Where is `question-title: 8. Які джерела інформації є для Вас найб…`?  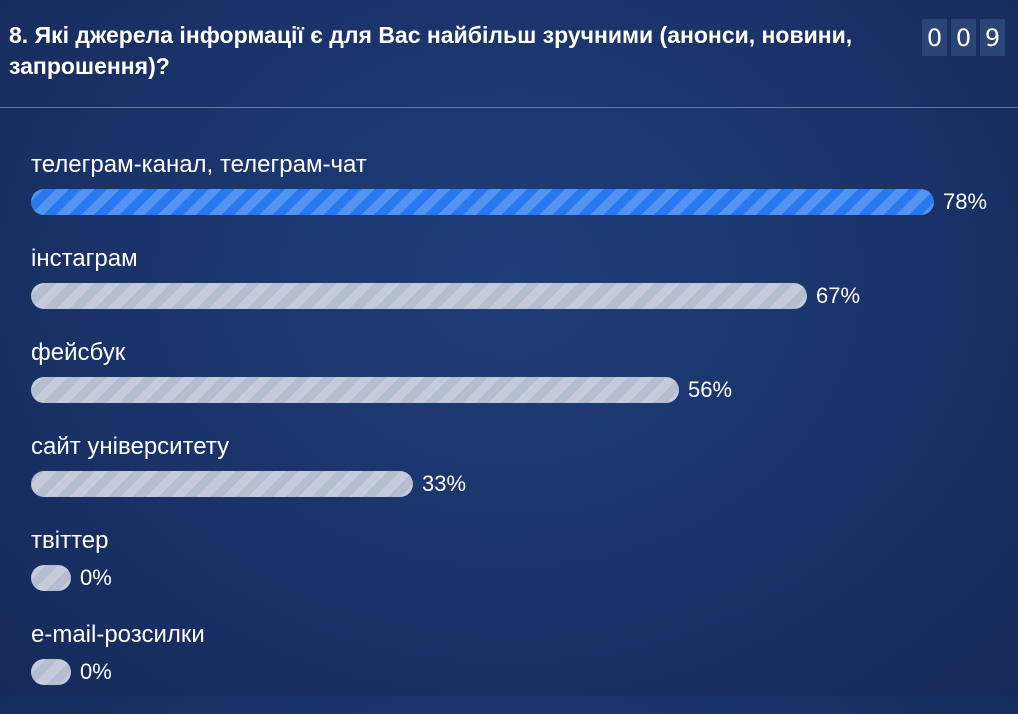
question-title: 8. Які джерела інформації є для Вас найб… is located at coordinates (431, 50).